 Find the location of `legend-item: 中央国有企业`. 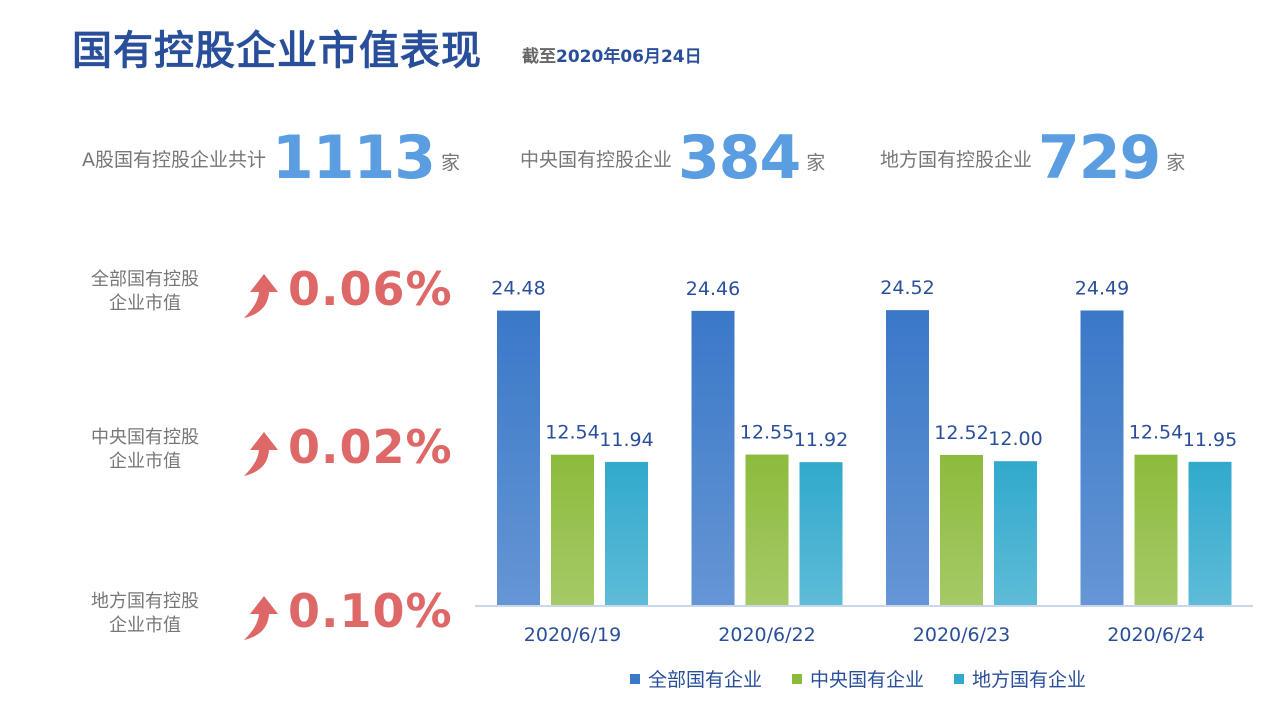

legend-item: 中央国有企业 is located at coordinates (858, 678).